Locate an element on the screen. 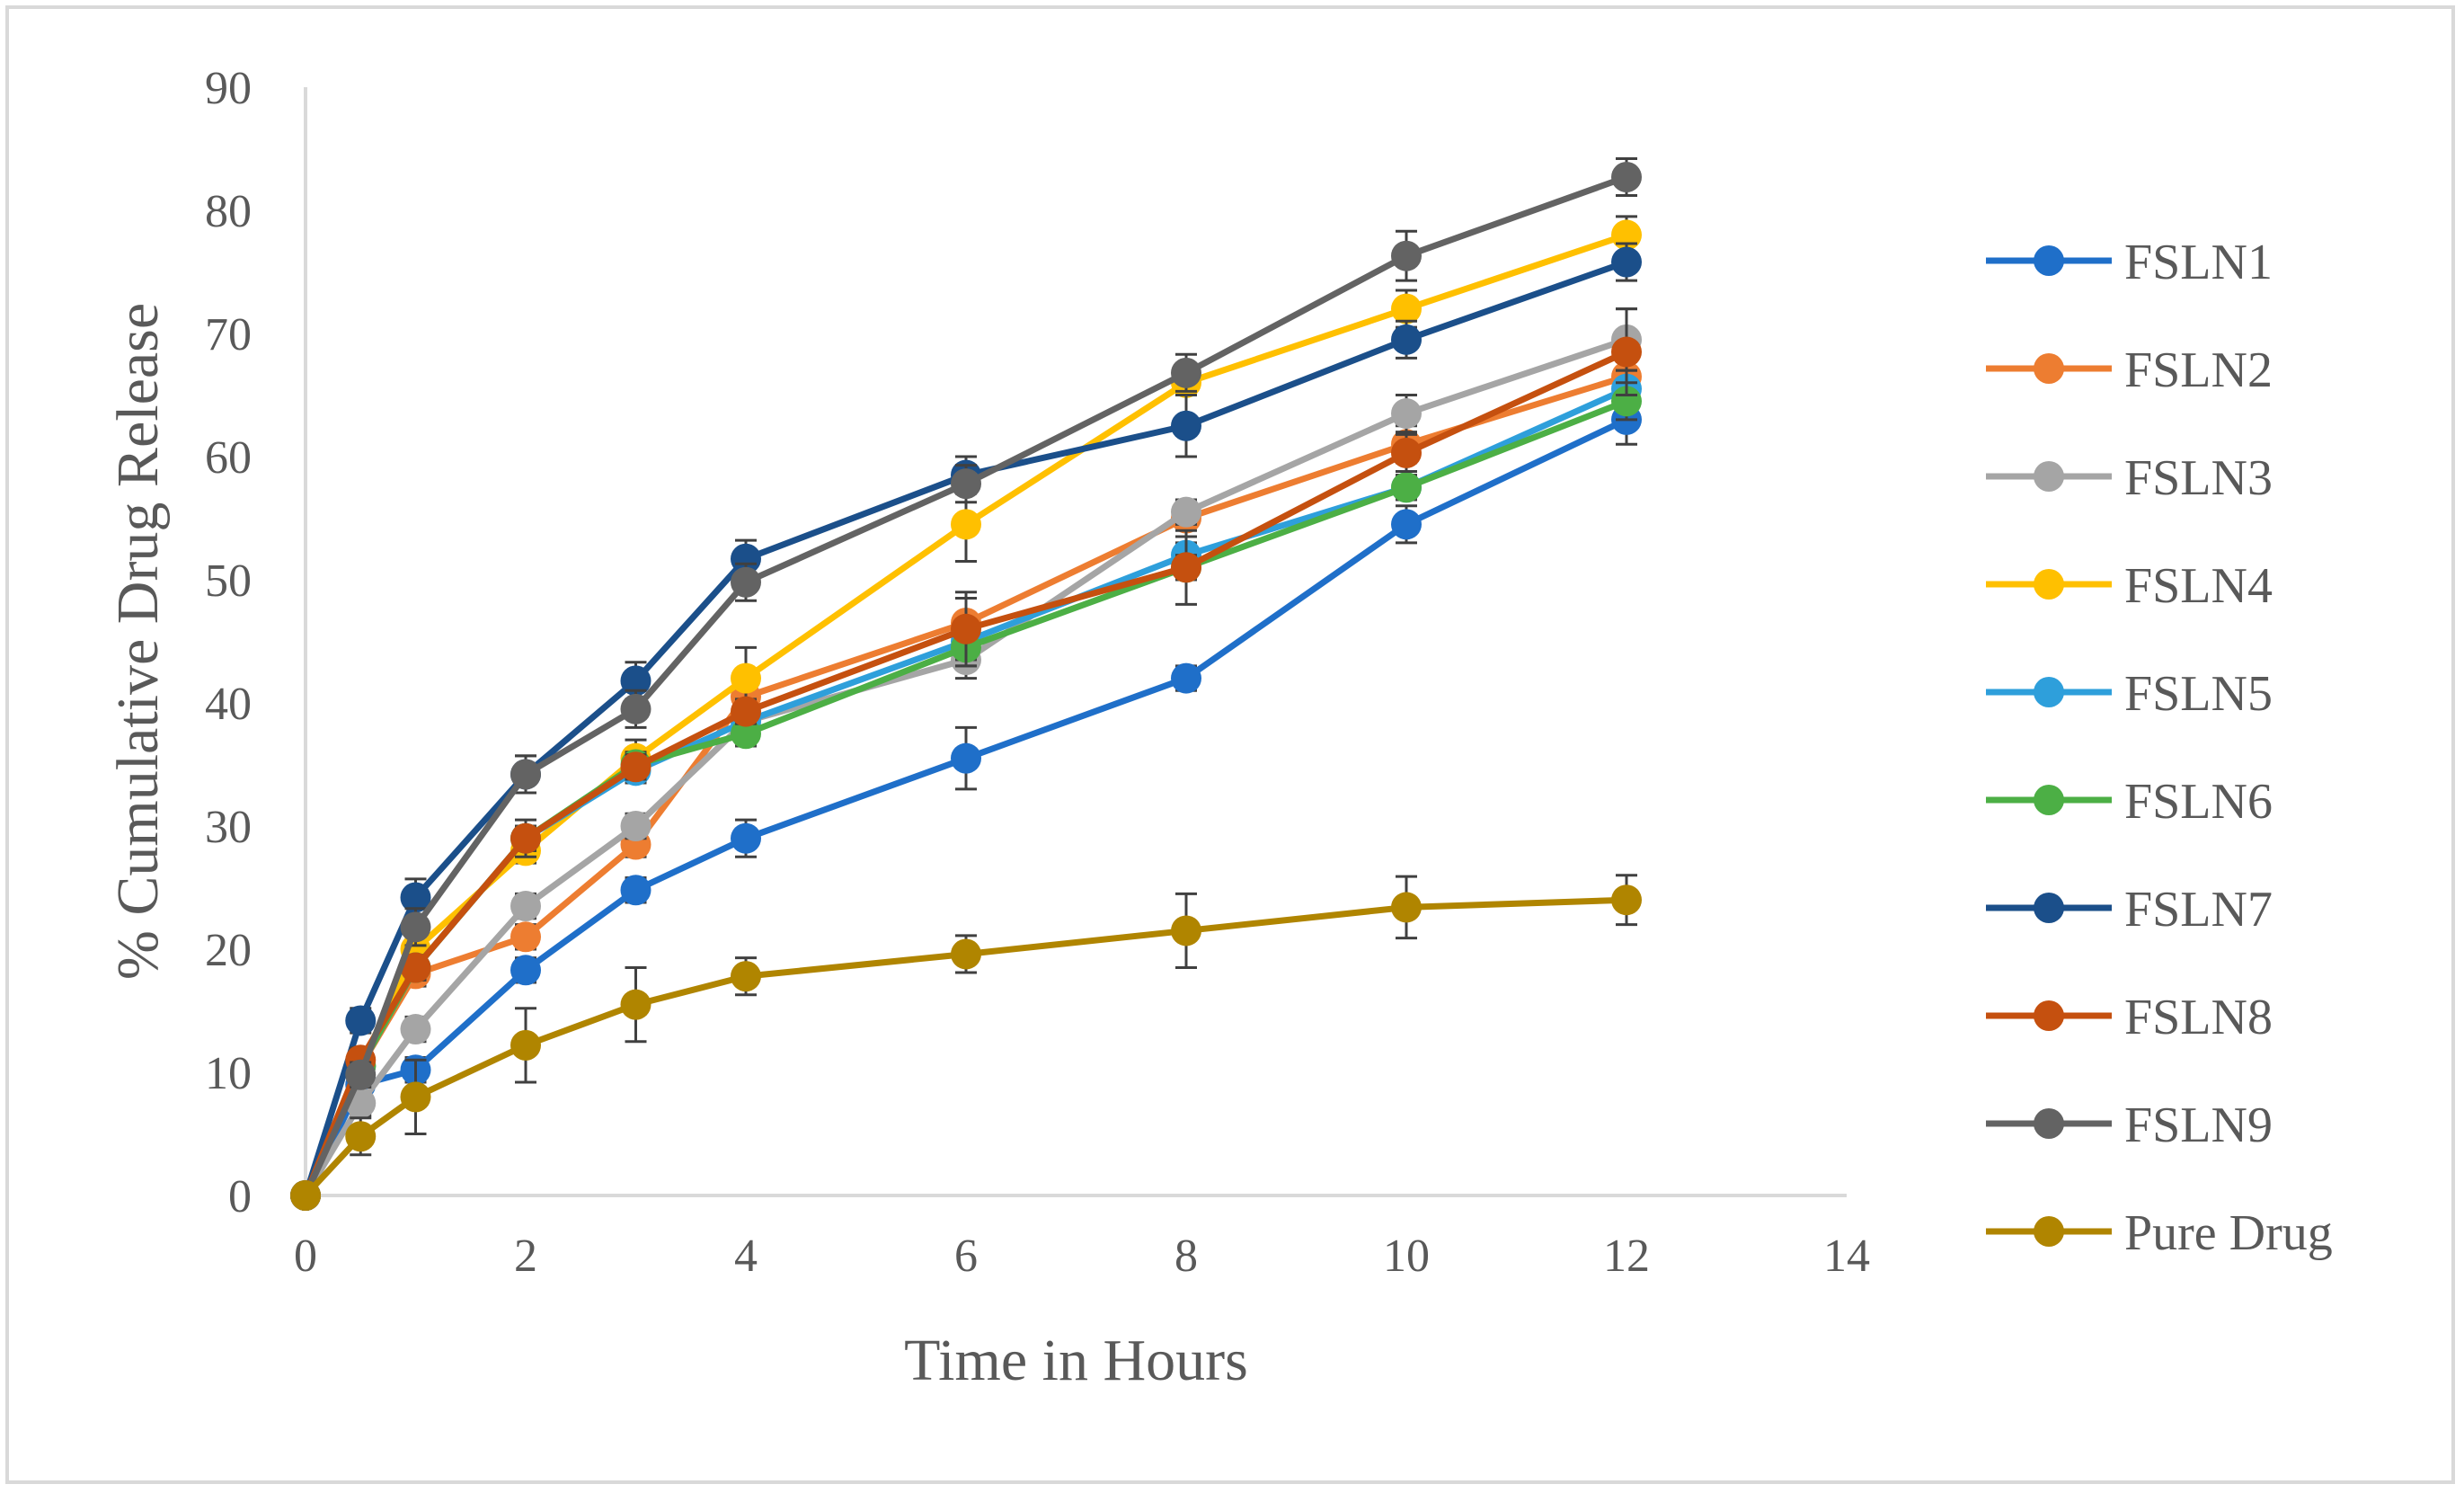  legend-label: FSLN5 is located at coordinates (2198, 694).